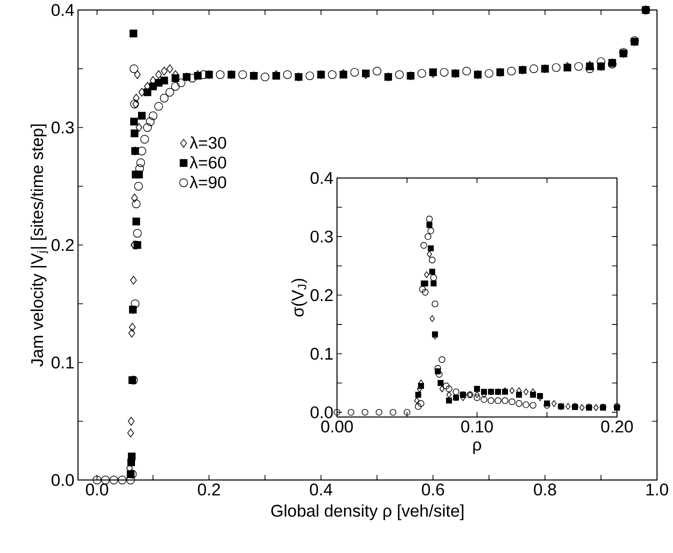 This screenshot has width=673, height=553. What do you see at coordinates (477, 426) in the screenshot?
I see `x-tick-label: 0.10` at bounding box center [477, 426].